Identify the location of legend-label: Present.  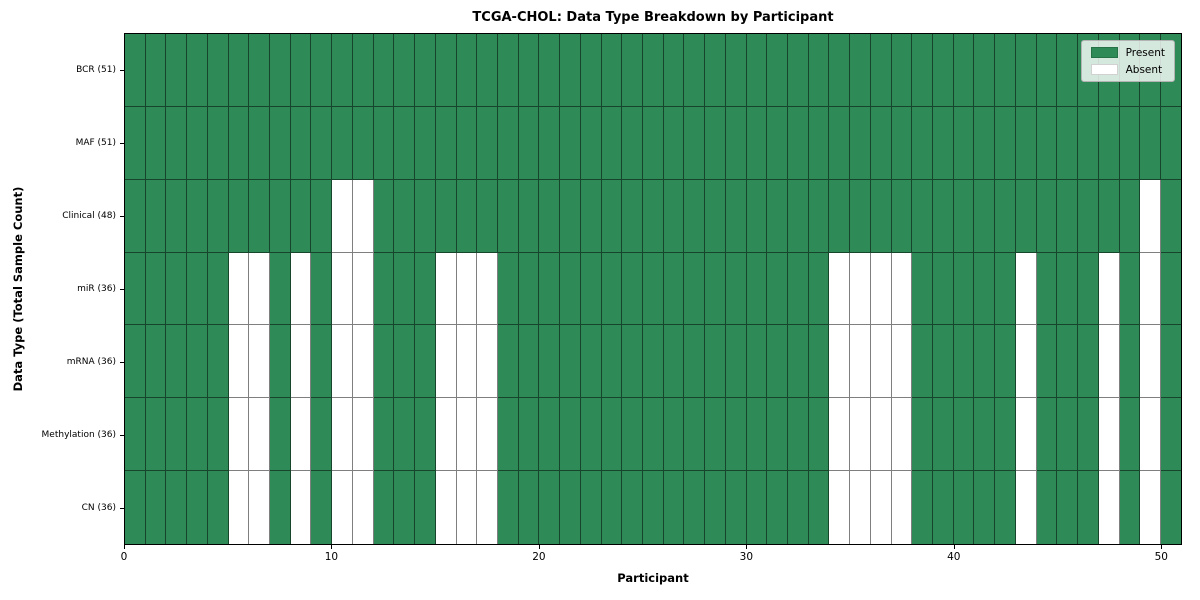
(1145, 53).